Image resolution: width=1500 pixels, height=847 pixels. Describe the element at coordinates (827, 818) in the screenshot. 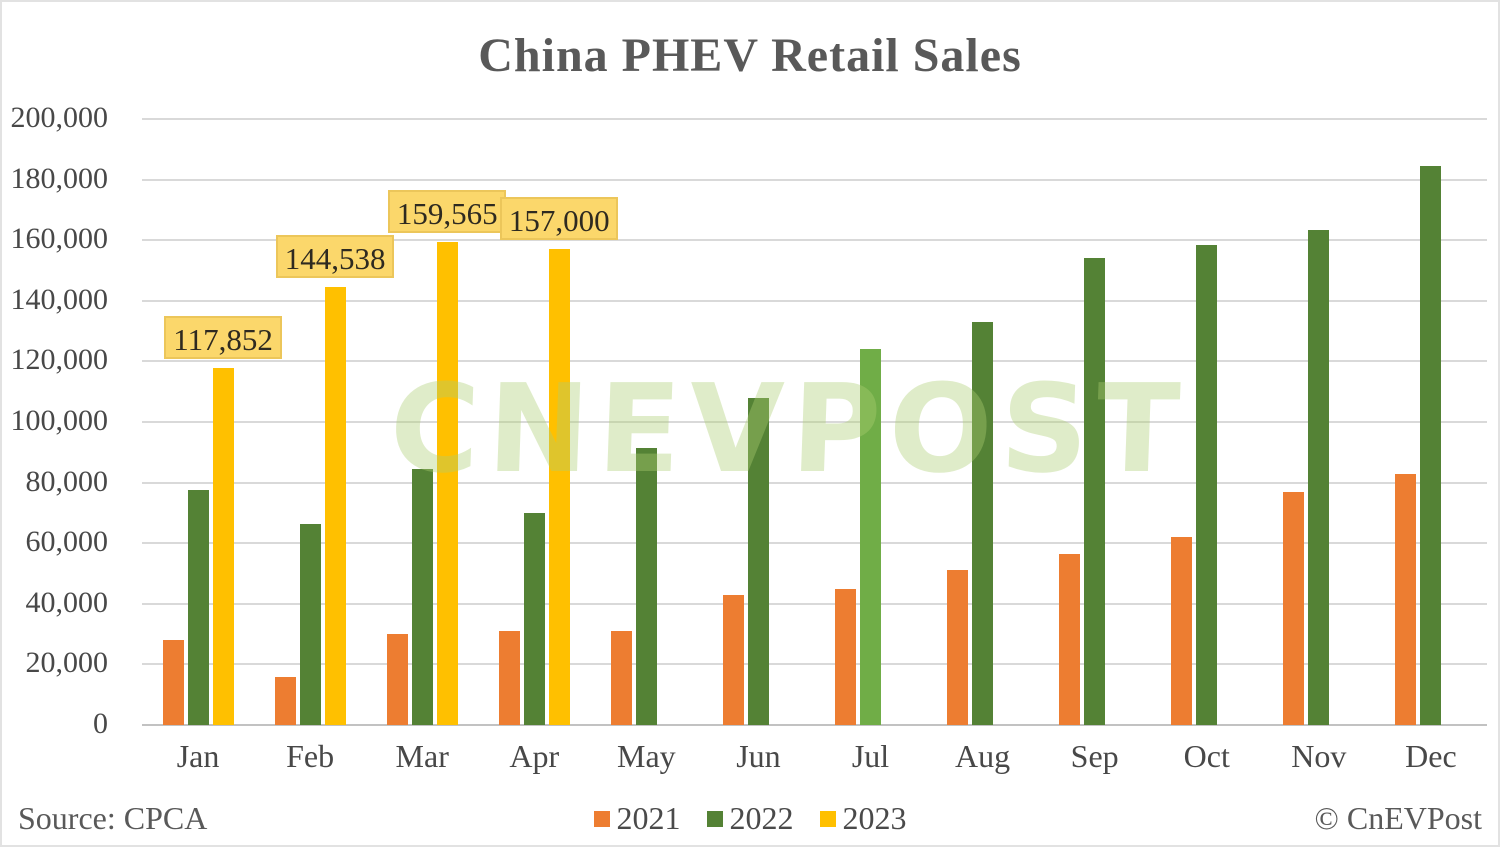

I see `legend-swatch-2023` at that location.